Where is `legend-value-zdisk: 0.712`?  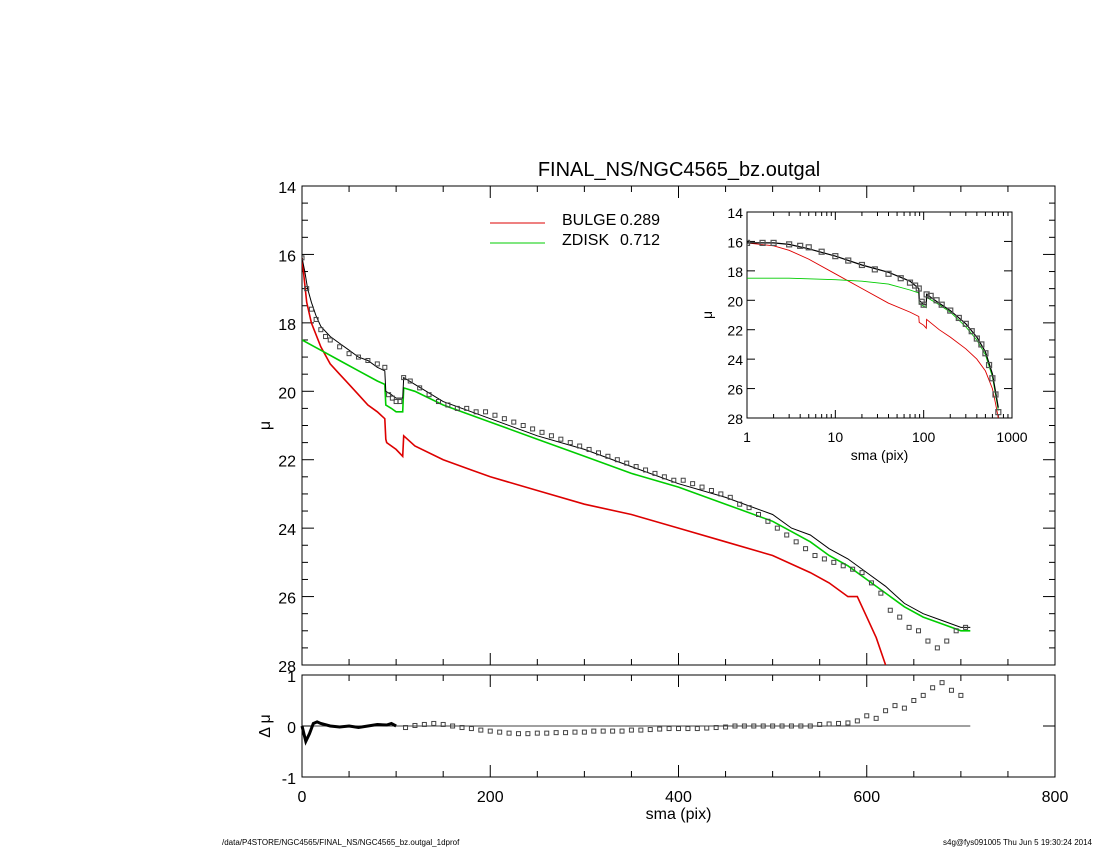
legend-value-zdisk: 0.712 is located at coordinates (640, 240).